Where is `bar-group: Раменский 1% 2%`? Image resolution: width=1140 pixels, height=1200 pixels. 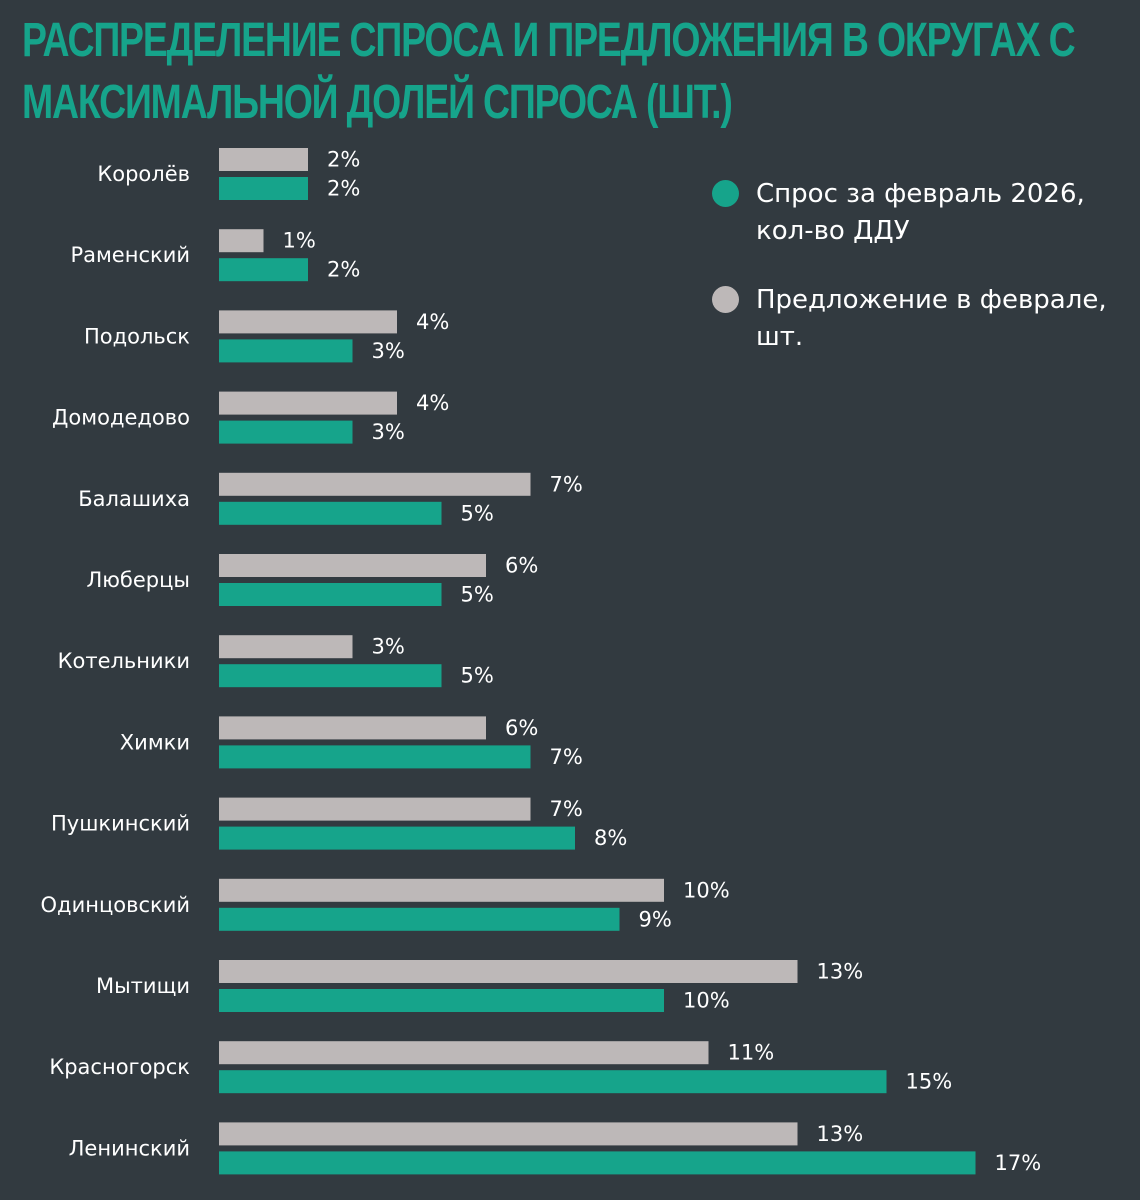 bar-group: Раменский 1% 2% is located at coordinates (215, 255).